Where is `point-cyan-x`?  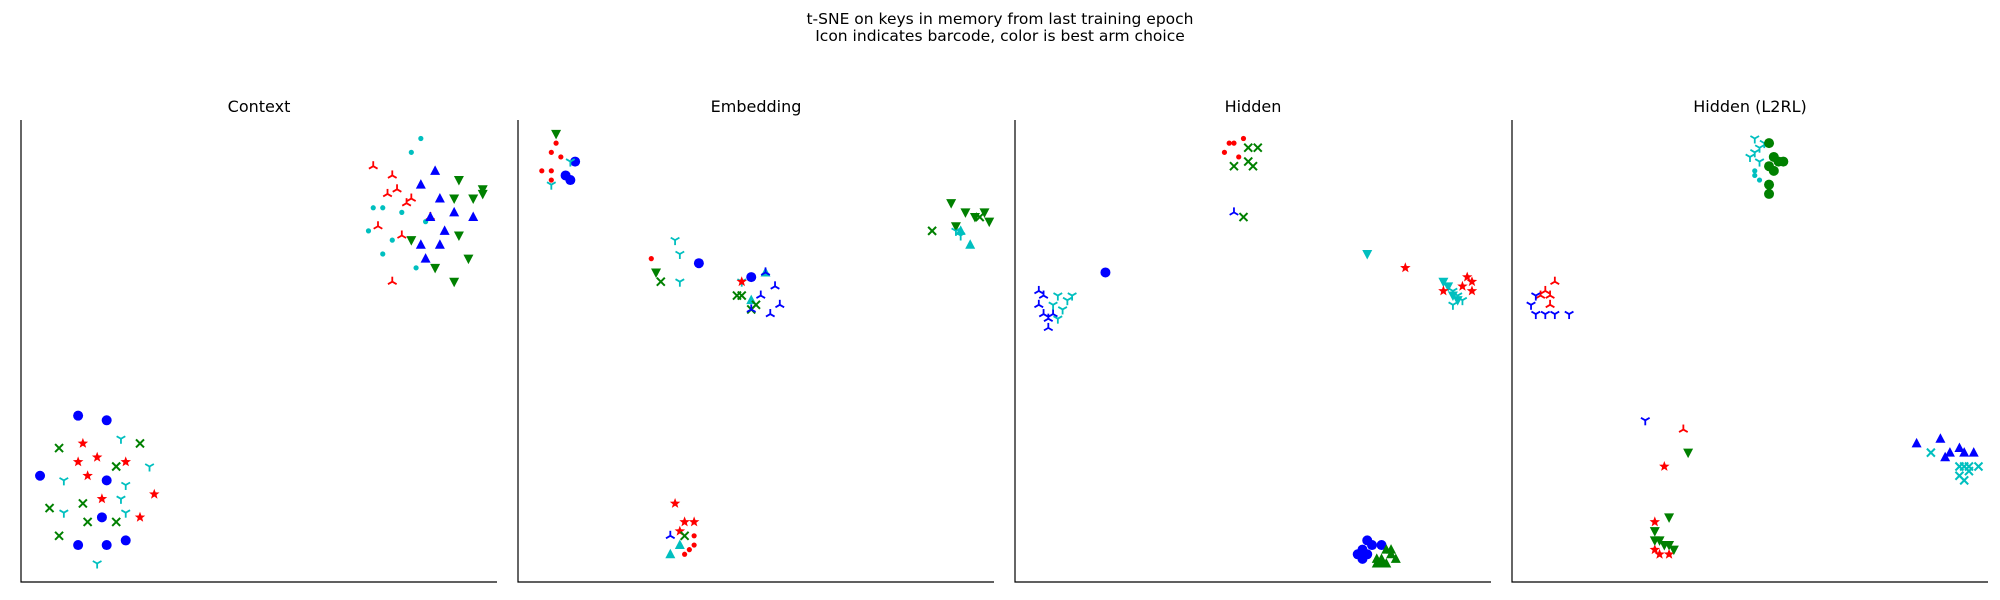 point-cyan-x is located at coordinates (1964, 466).